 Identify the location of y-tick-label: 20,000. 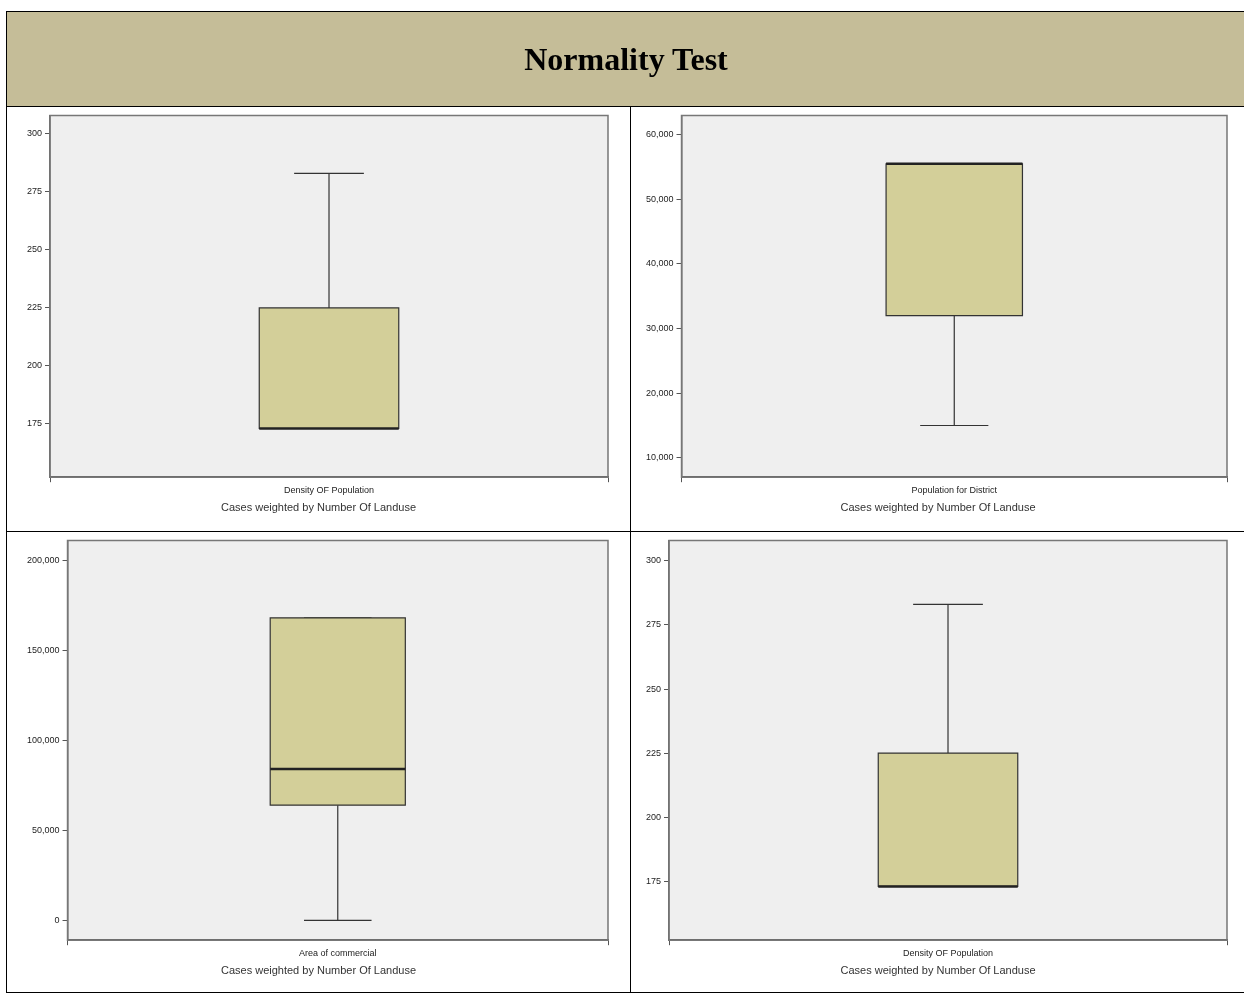
(660, 392).